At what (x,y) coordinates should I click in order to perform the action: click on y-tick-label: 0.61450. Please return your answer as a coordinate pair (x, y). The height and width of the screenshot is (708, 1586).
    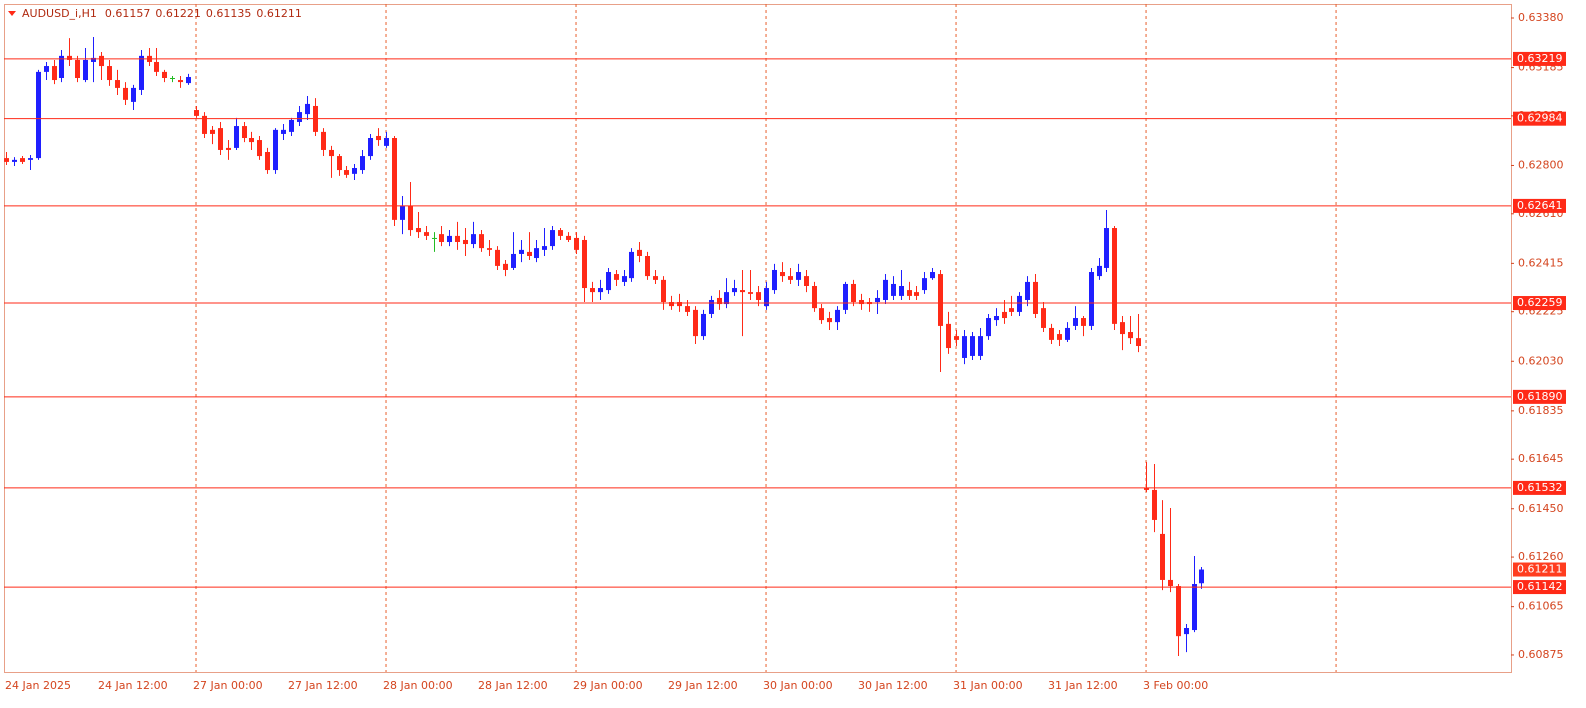
    Looking at the image, I should click on (1541, 508).